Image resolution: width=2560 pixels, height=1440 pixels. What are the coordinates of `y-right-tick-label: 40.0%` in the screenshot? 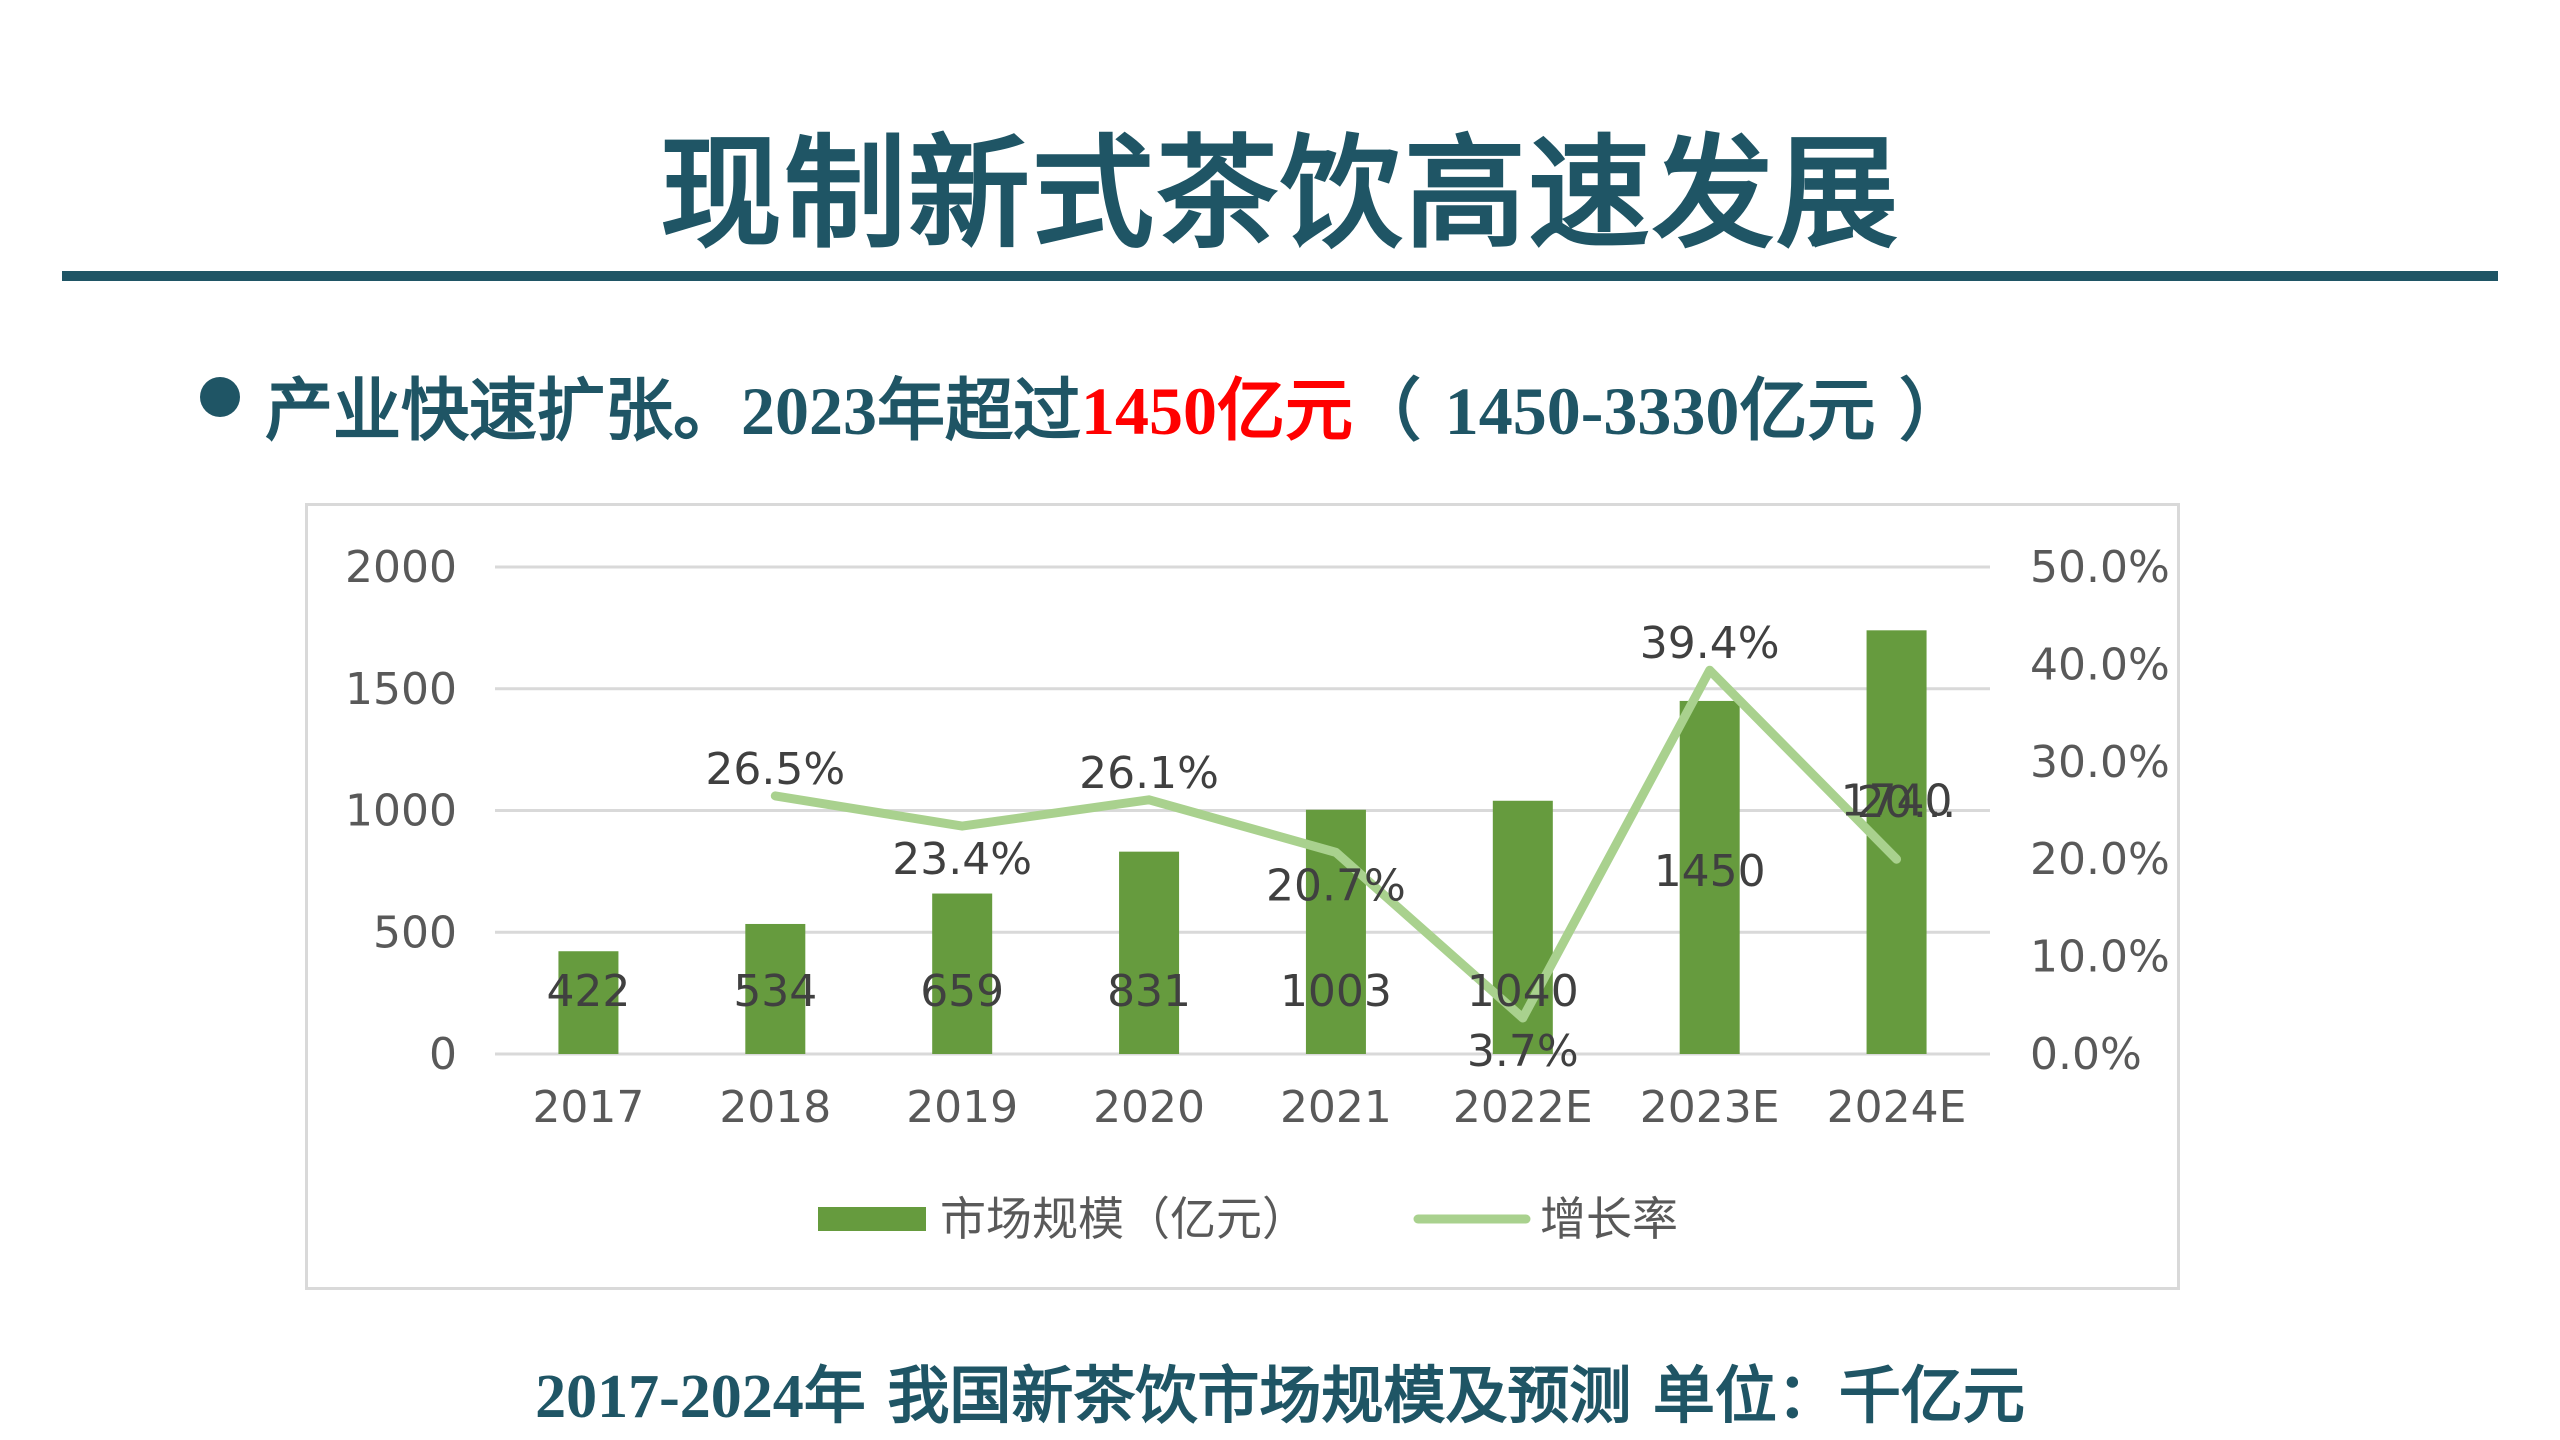 It's located at (2100, 664).